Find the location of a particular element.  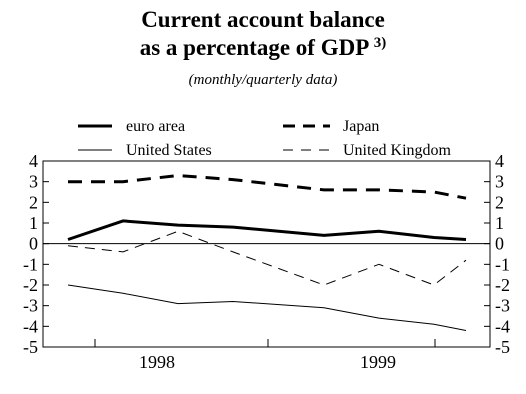

y-tick-label-right: -2 is located at coordinates (502, 285).